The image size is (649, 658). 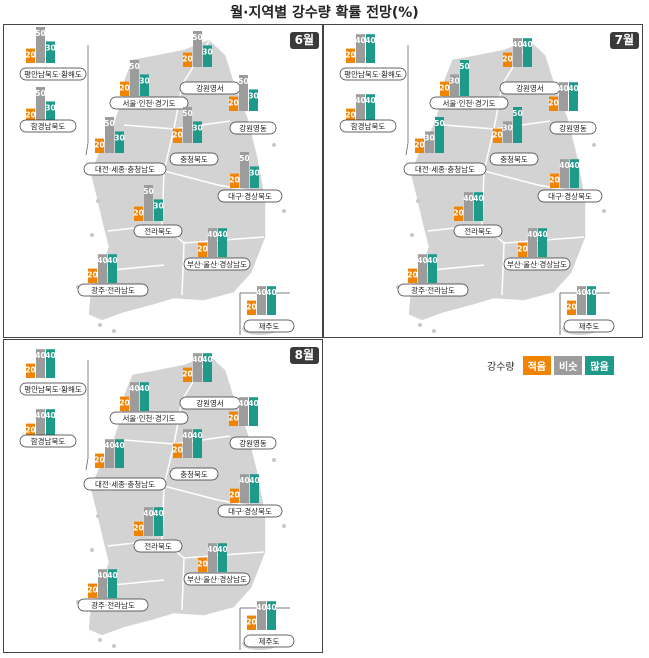 What do you see at coordinates (194, 159) in the screenshot?
I see `region-label: 충청북도` at bounding box center [194, 159].